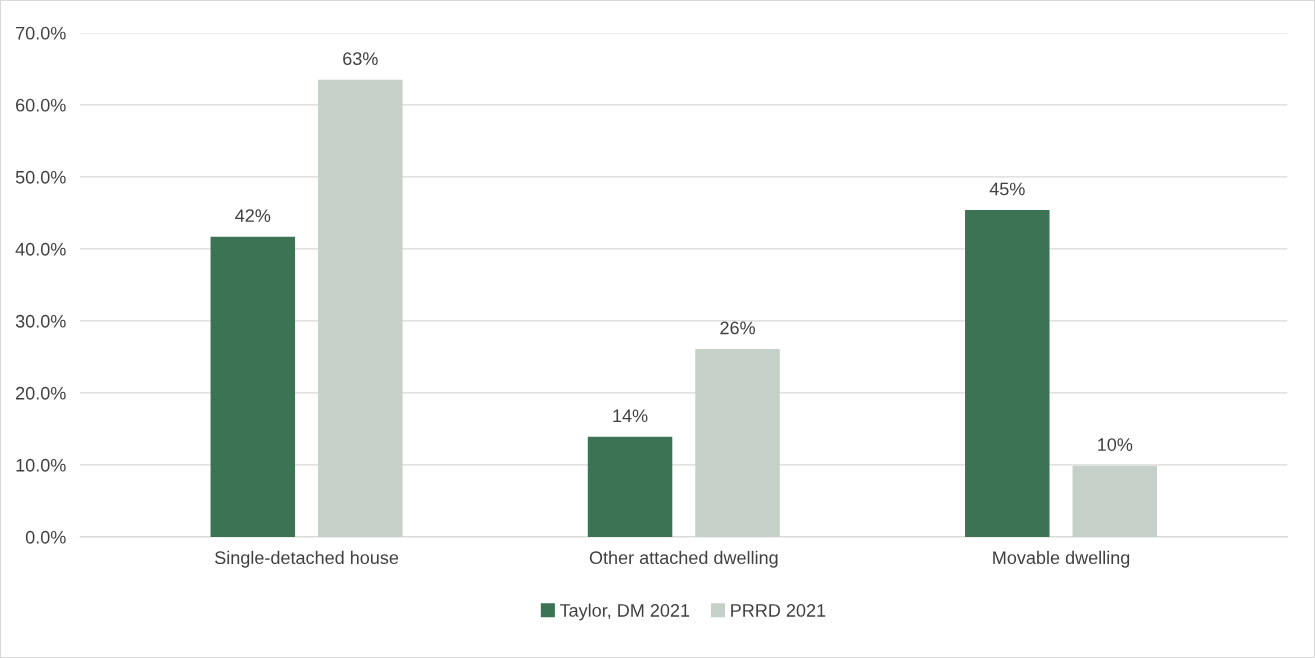 The width and height of the screenshot is (1315, 658). Describe the element at coordinates (41, 393) in the screenshot. I see `y-tick-label: 20.0%` at that location.